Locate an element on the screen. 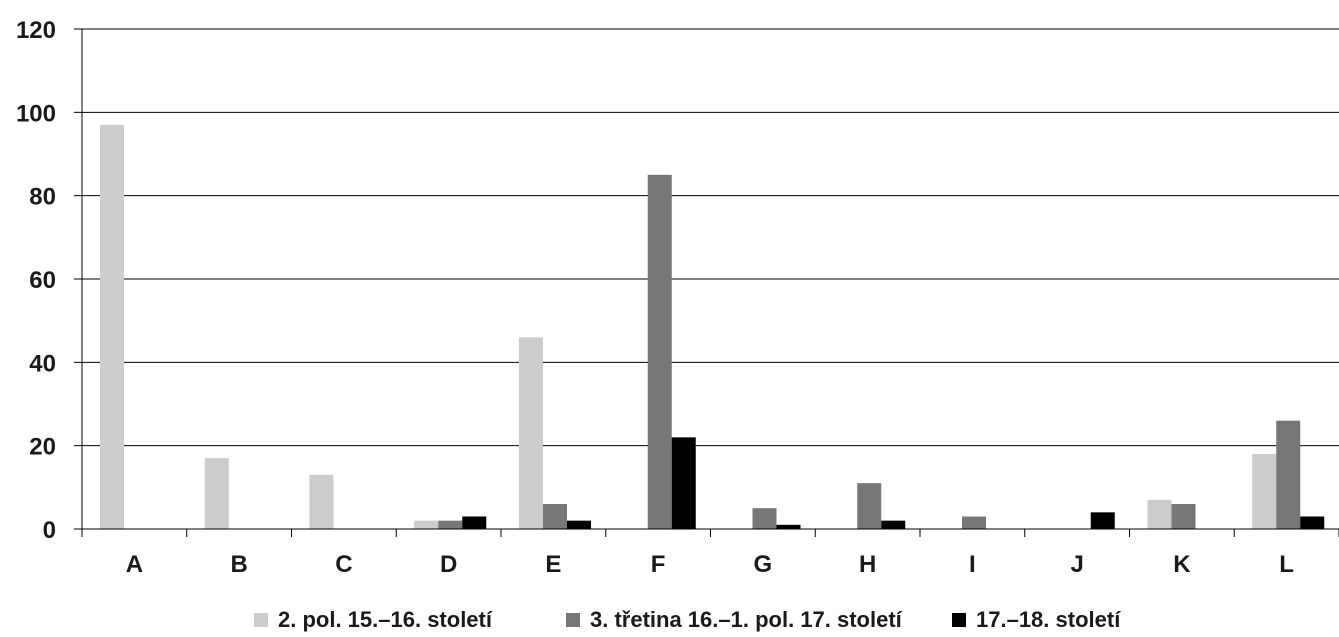 This screenshot has width=1339, height=637. y-tick-label: 0 is located at coordinates (49, 530).